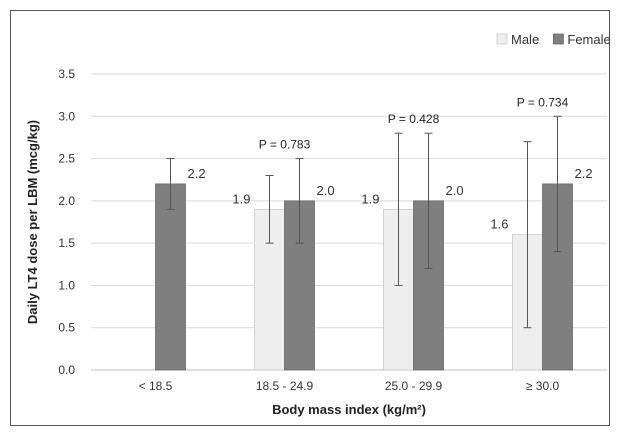 Image resolution: width=622 pixels, height=436 pixels. What do you see at coordinates (502, 39) in the screenshot?
I see `legend-swatch-male` at bounding box center [502, 39].